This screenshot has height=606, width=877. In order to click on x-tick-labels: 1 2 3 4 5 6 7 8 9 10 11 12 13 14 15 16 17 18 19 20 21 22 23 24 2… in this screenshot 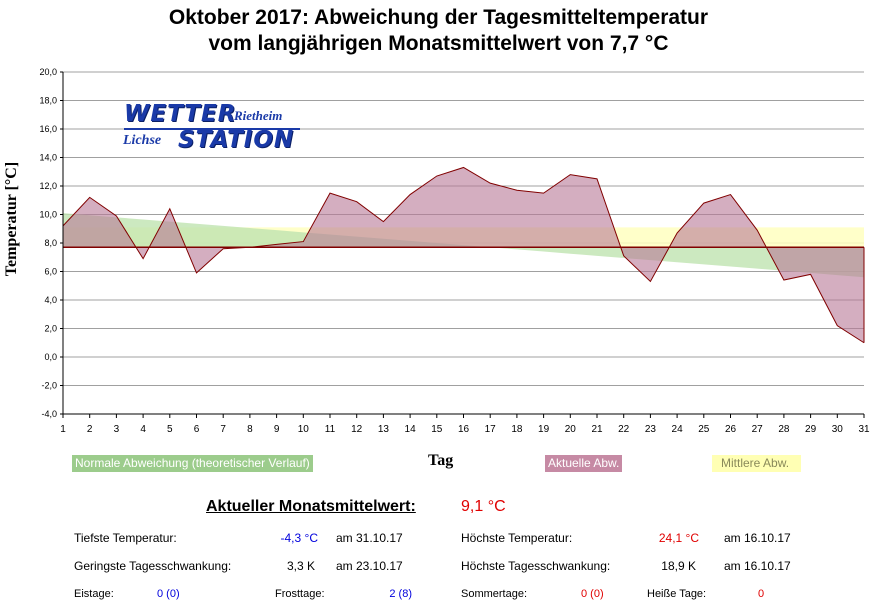, I will do `click(465, 429)`.